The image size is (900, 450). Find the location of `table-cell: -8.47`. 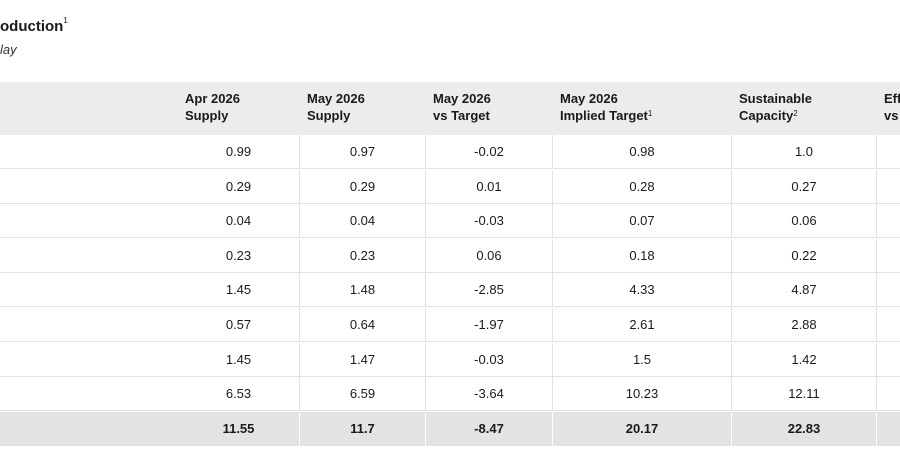

table-cell: -8.47 is located at coordinates (489, 429).